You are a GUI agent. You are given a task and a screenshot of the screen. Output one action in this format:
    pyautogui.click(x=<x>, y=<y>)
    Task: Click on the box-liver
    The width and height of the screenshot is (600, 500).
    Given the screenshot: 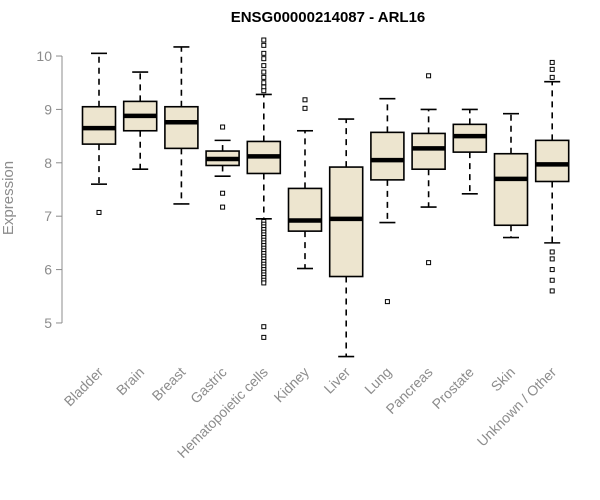 What is the action you would take?
    pyautogui.click(x=346, y=238)
    